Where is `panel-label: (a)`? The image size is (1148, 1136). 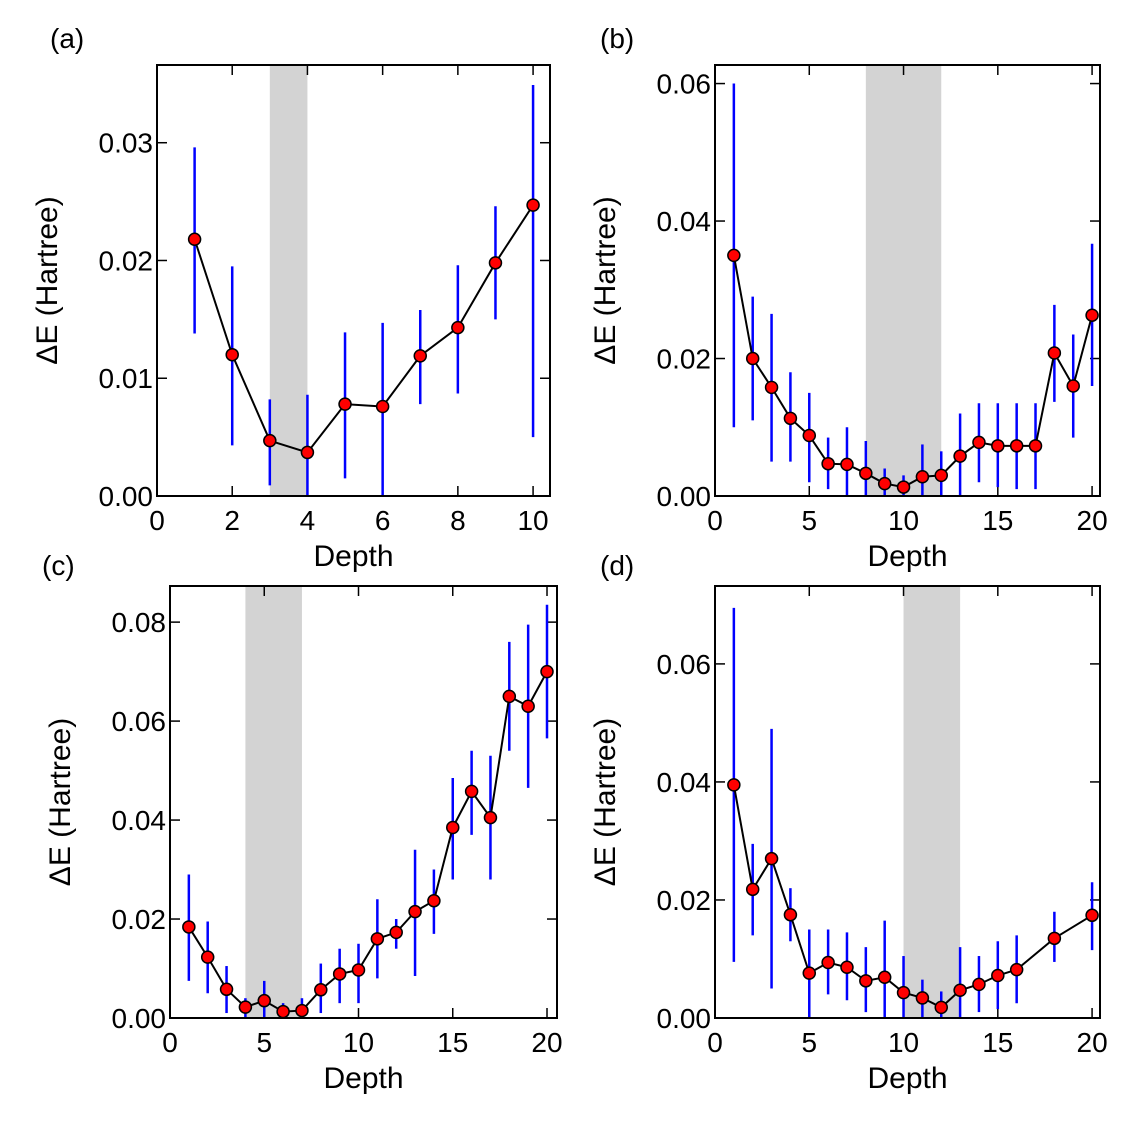 panel-label: (a) is located at coordinates (67, 38).